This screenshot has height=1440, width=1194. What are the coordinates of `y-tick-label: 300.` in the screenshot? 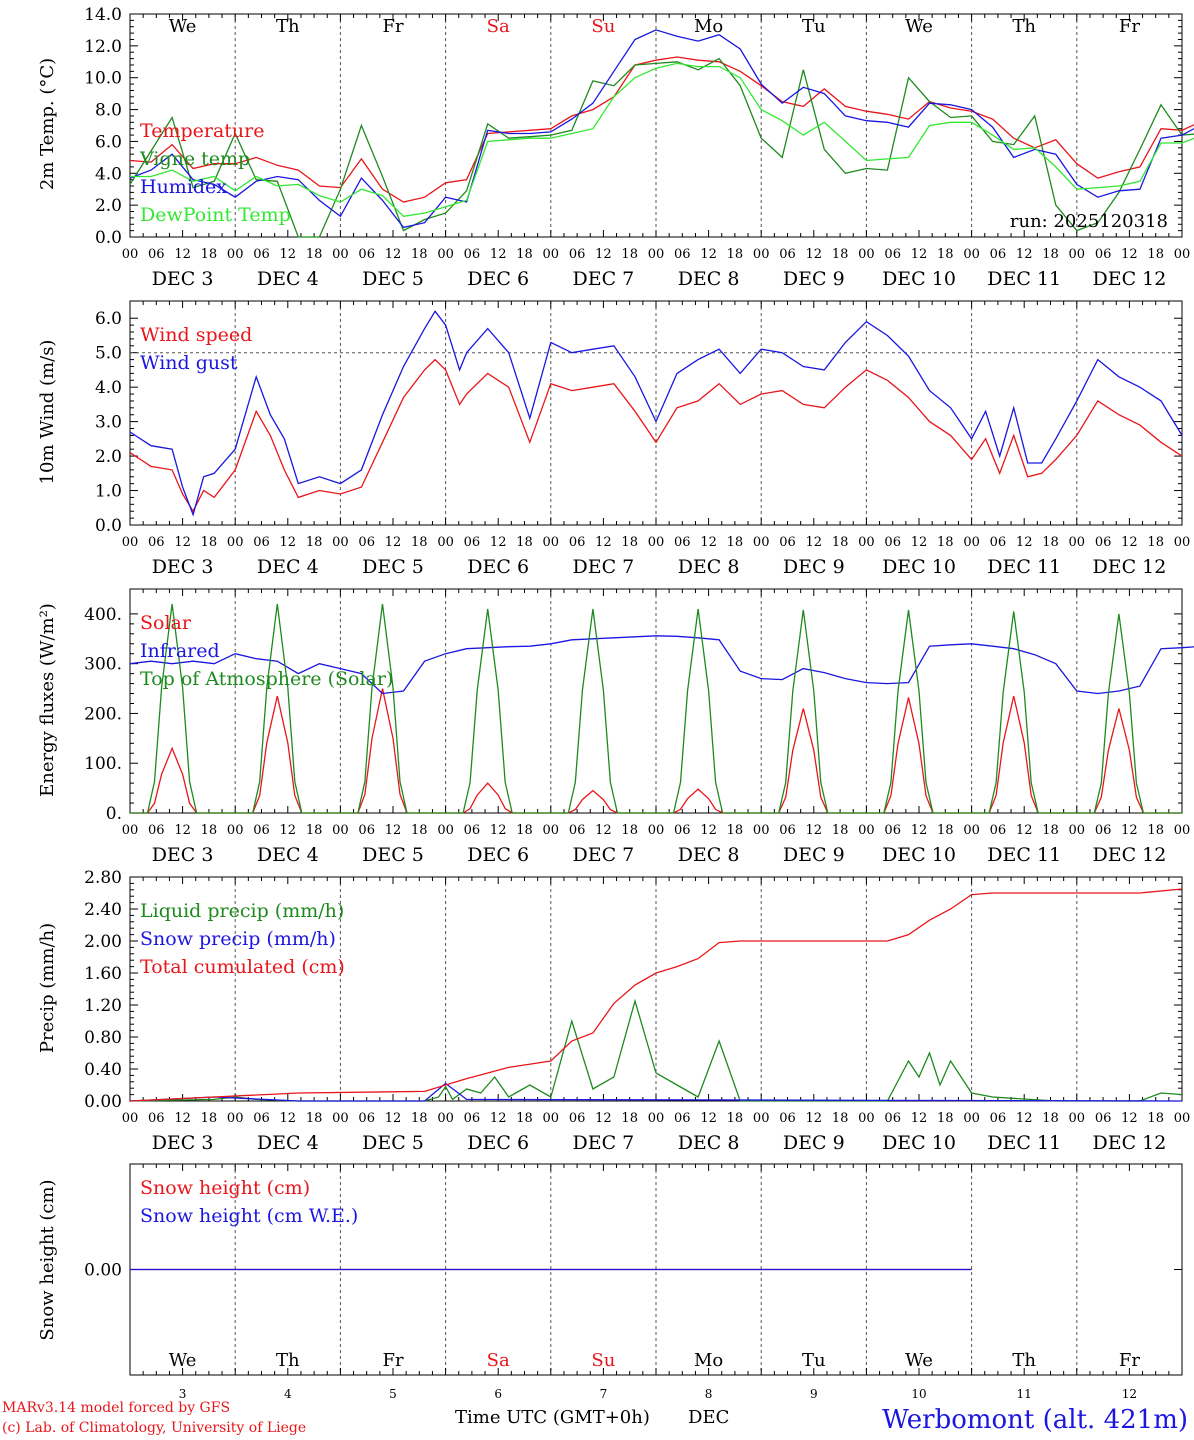 It's located at (103, 665).